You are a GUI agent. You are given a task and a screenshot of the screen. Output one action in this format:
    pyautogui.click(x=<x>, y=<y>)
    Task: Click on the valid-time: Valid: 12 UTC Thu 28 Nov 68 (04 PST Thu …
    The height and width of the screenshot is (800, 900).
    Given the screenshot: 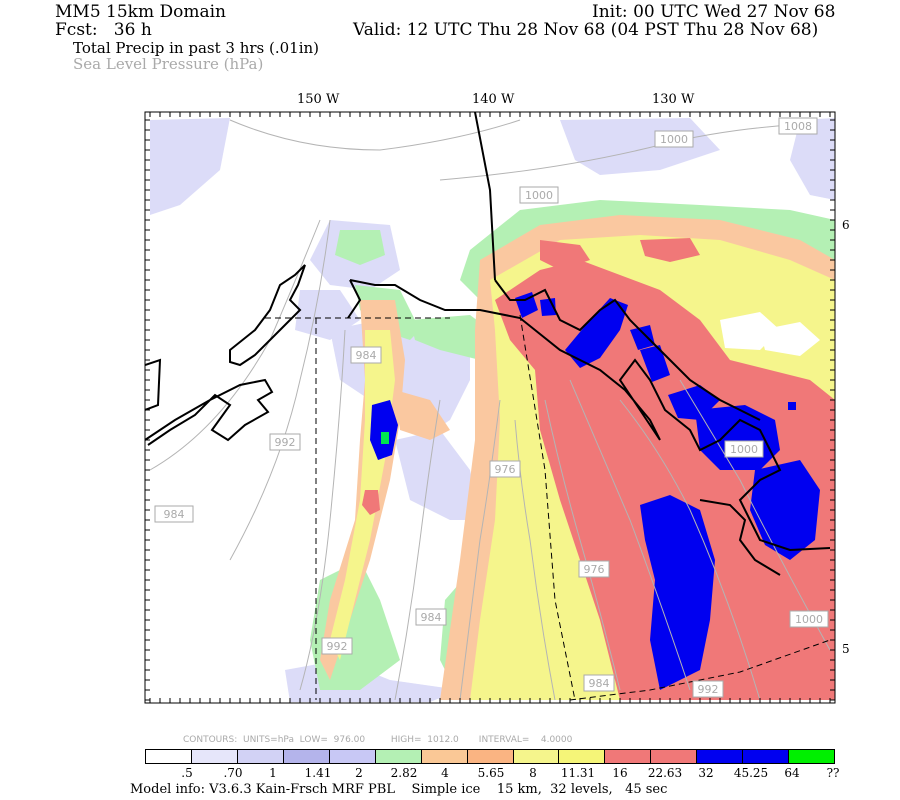 What is the action you would take?
    pyautogui.click(x=586, y=30)
    